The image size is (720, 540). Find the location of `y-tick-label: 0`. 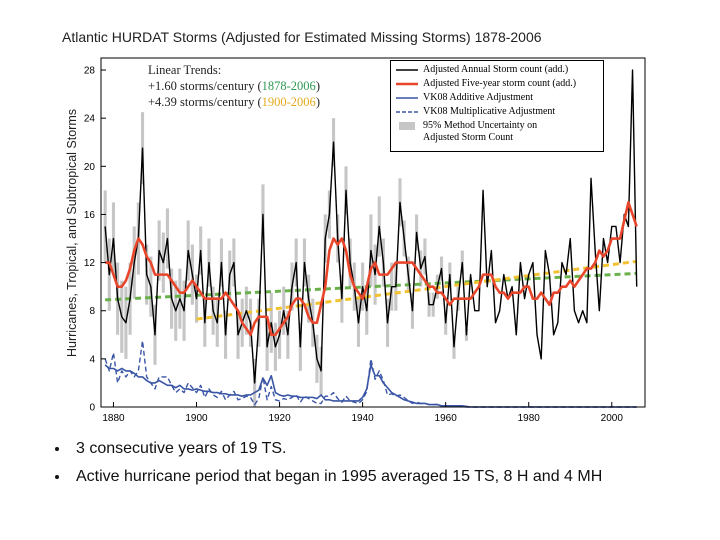

y-tick-label: 0 is located at coordinates (92, 408).